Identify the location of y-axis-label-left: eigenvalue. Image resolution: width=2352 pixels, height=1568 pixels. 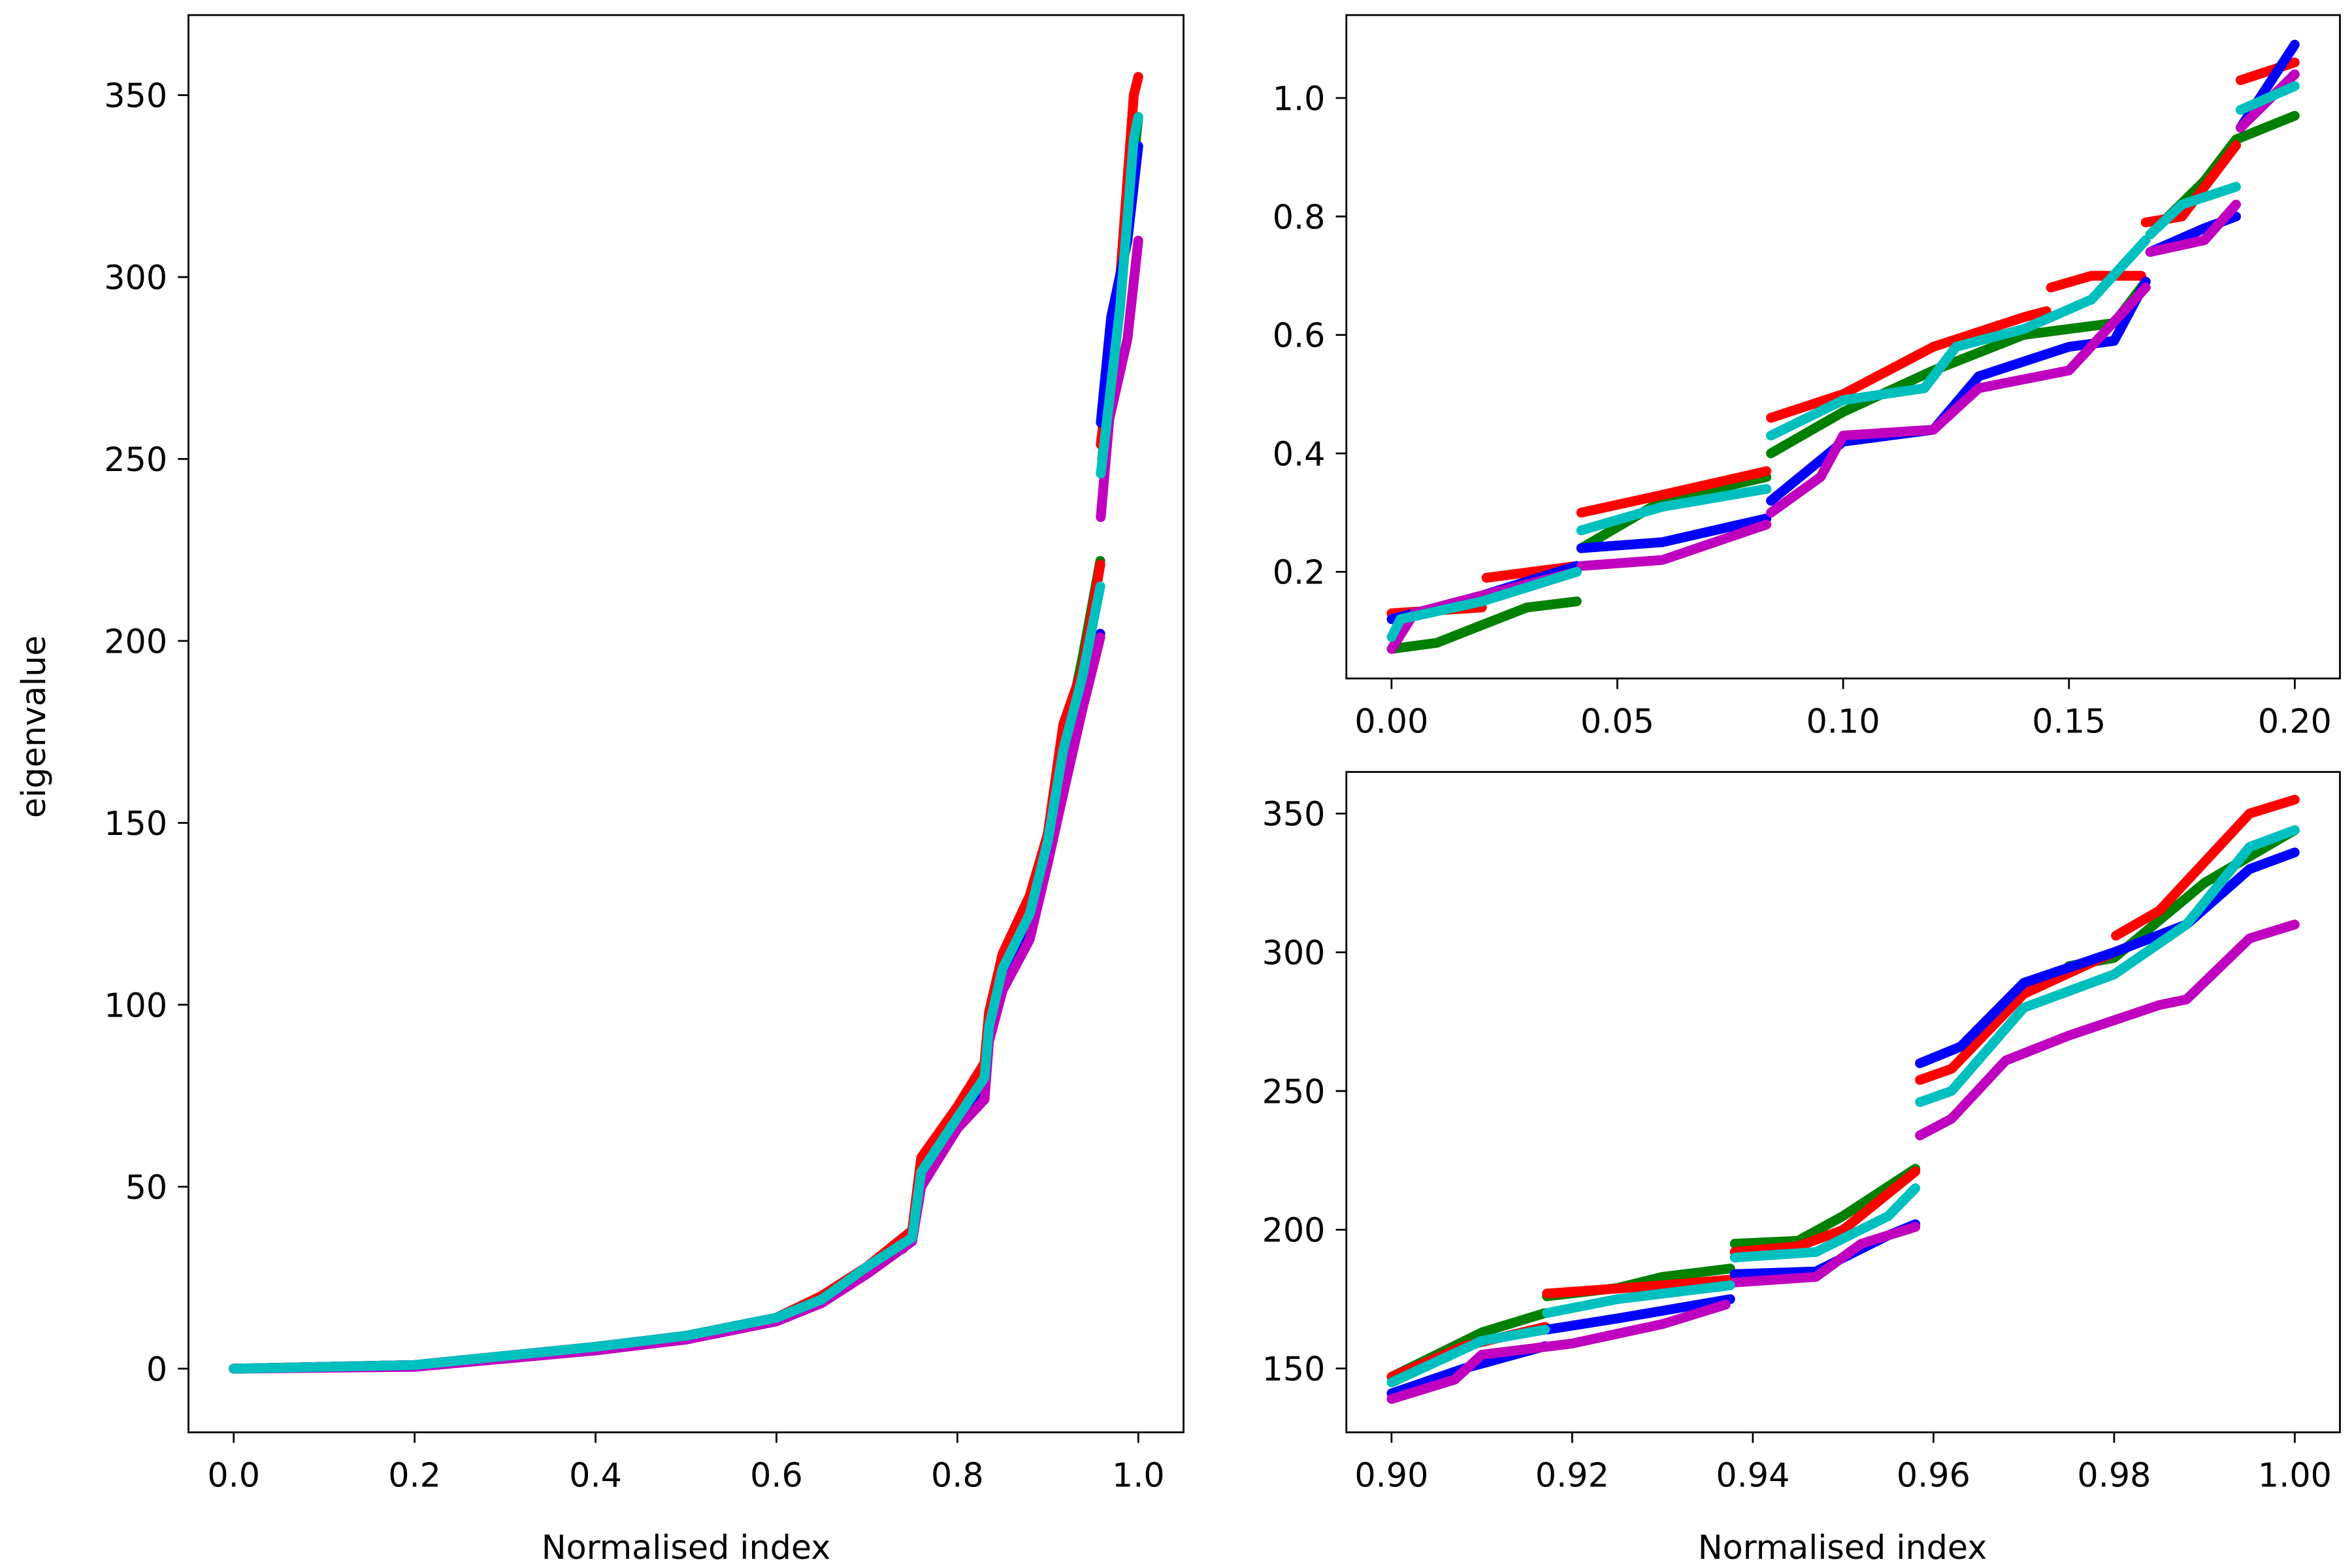
(33, 727).